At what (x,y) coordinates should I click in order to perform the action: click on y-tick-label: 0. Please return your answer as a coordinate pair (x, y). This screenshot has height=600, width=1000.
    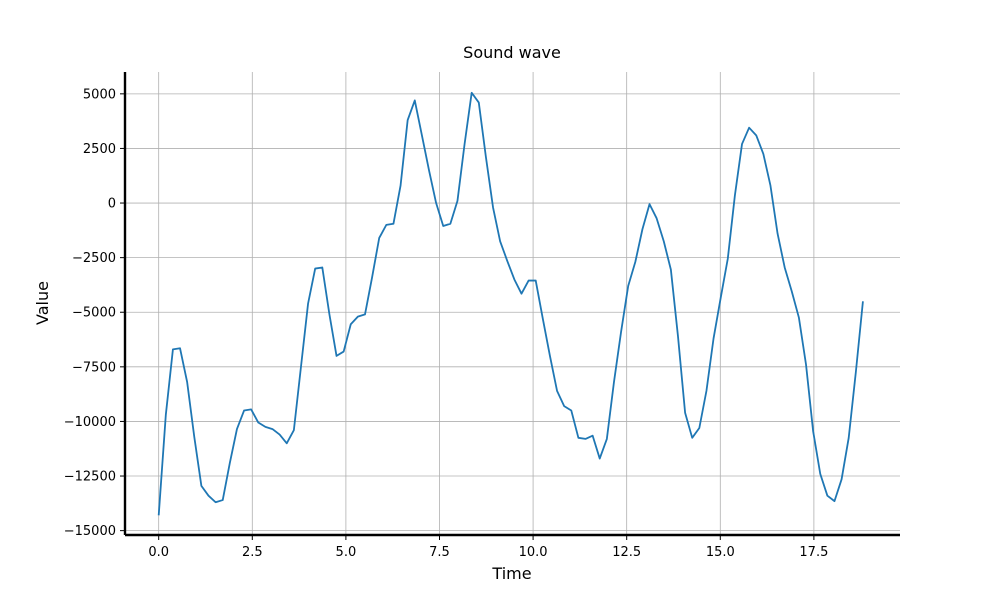
    Looking at the image, I should click on (112, 204).